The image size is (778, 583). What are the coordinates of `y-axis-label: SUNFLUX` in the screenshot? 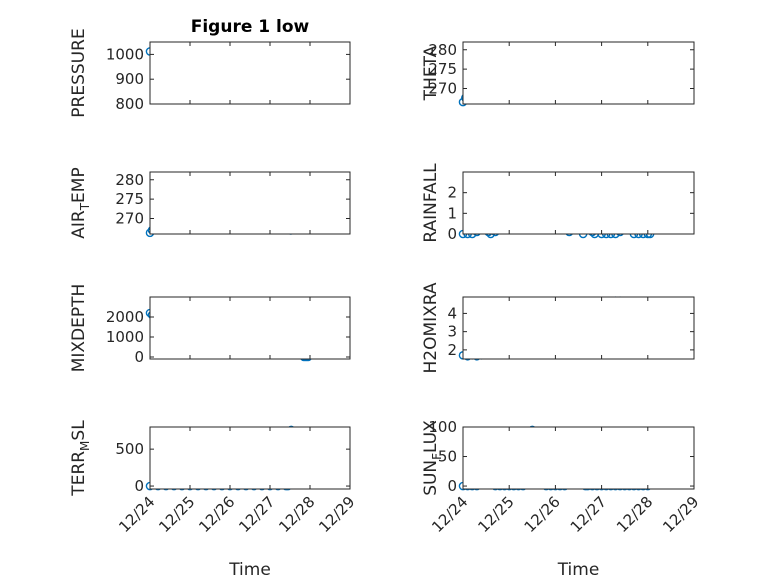 It's located at (432, 458).